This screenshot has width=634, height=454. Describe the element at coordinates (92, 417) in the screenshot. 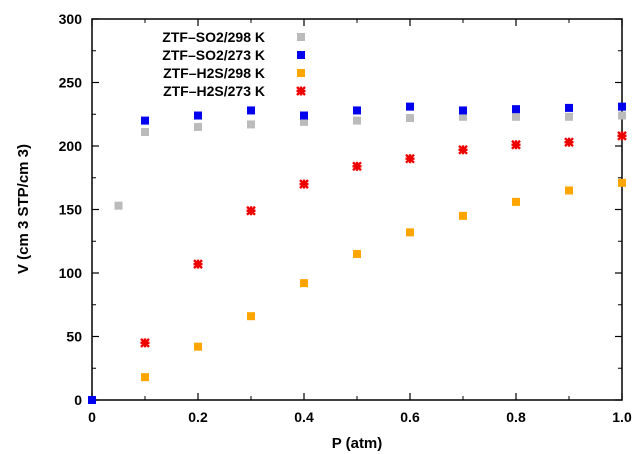

I see `x-tick-label: 0` at that location.